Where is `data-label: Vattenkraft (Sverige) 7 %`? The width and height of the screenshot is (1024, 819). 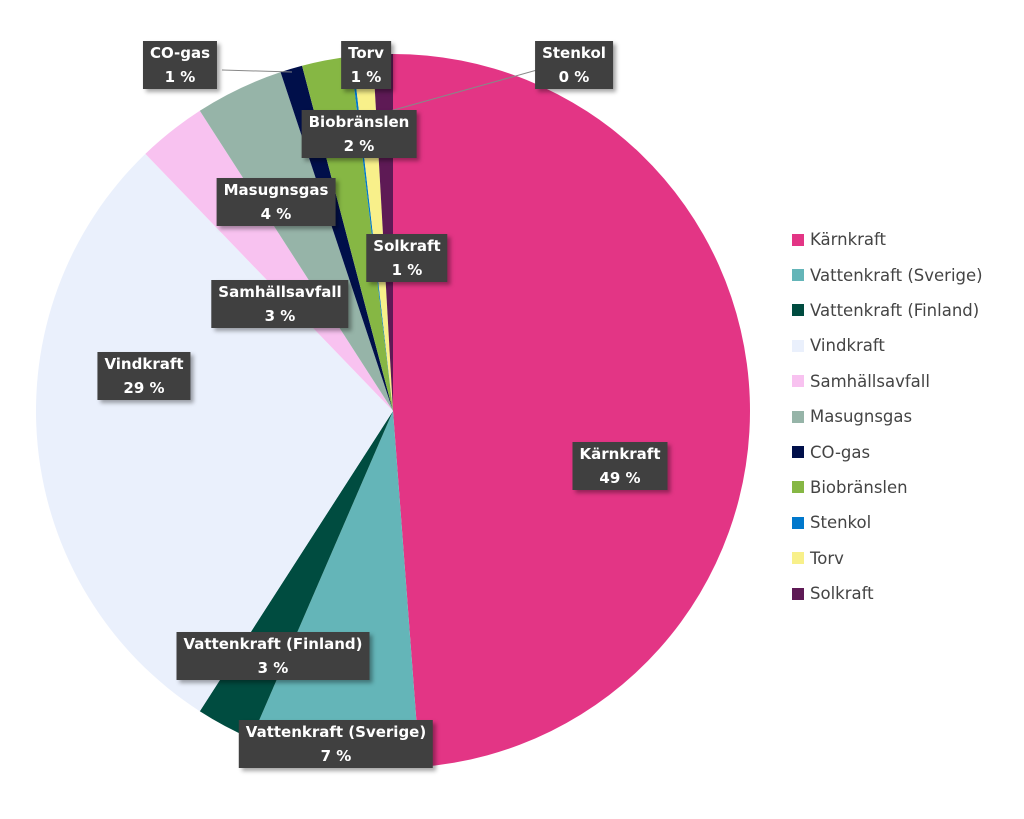 data-label: Vattenkraft (Sverige) 7 % is located at coordinates (336, 744).